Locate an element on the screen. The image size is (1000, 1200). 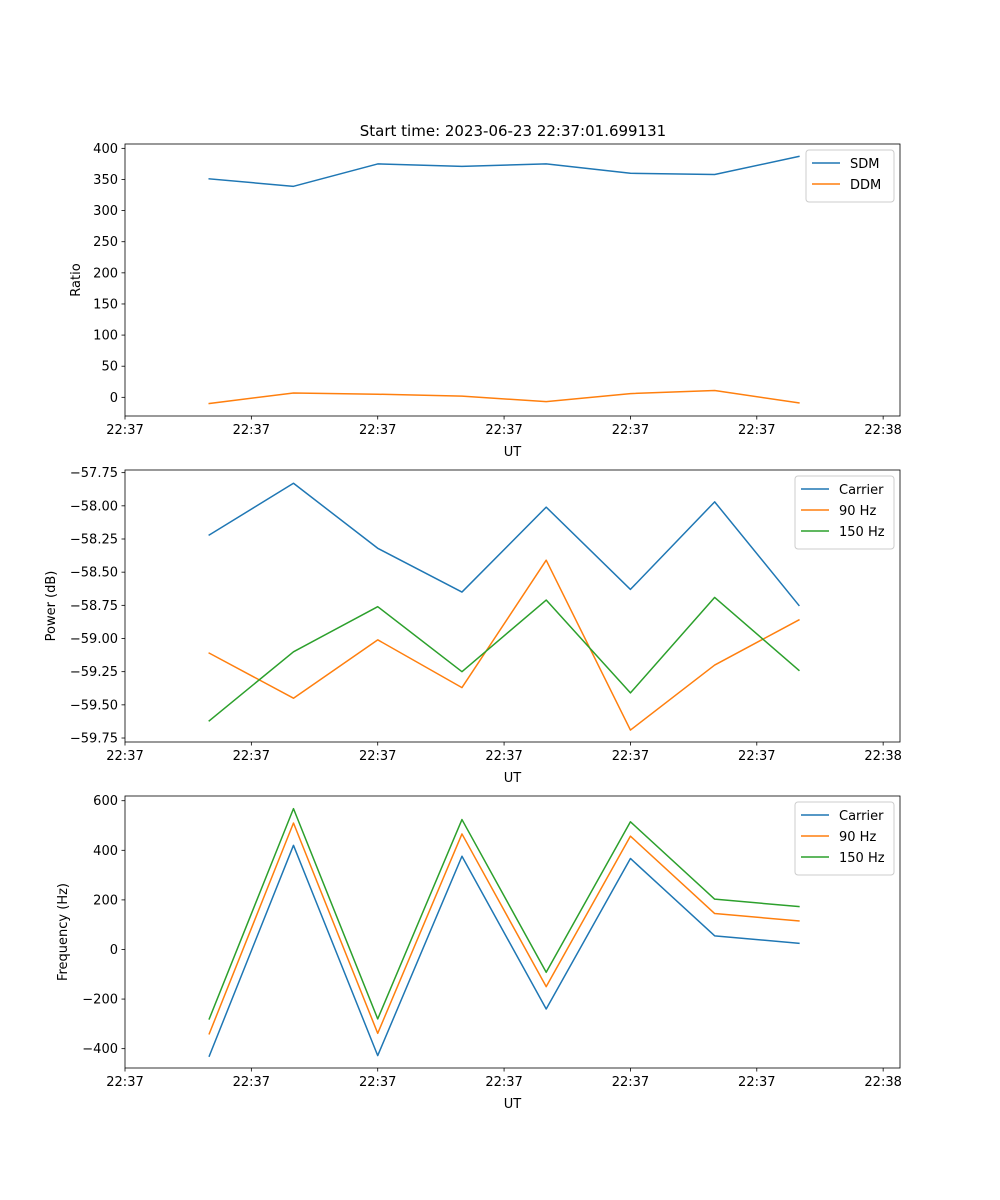
figure-title: Start time: 2023-06-23 22:37:01.699131 is located at coordinates (513, 131).